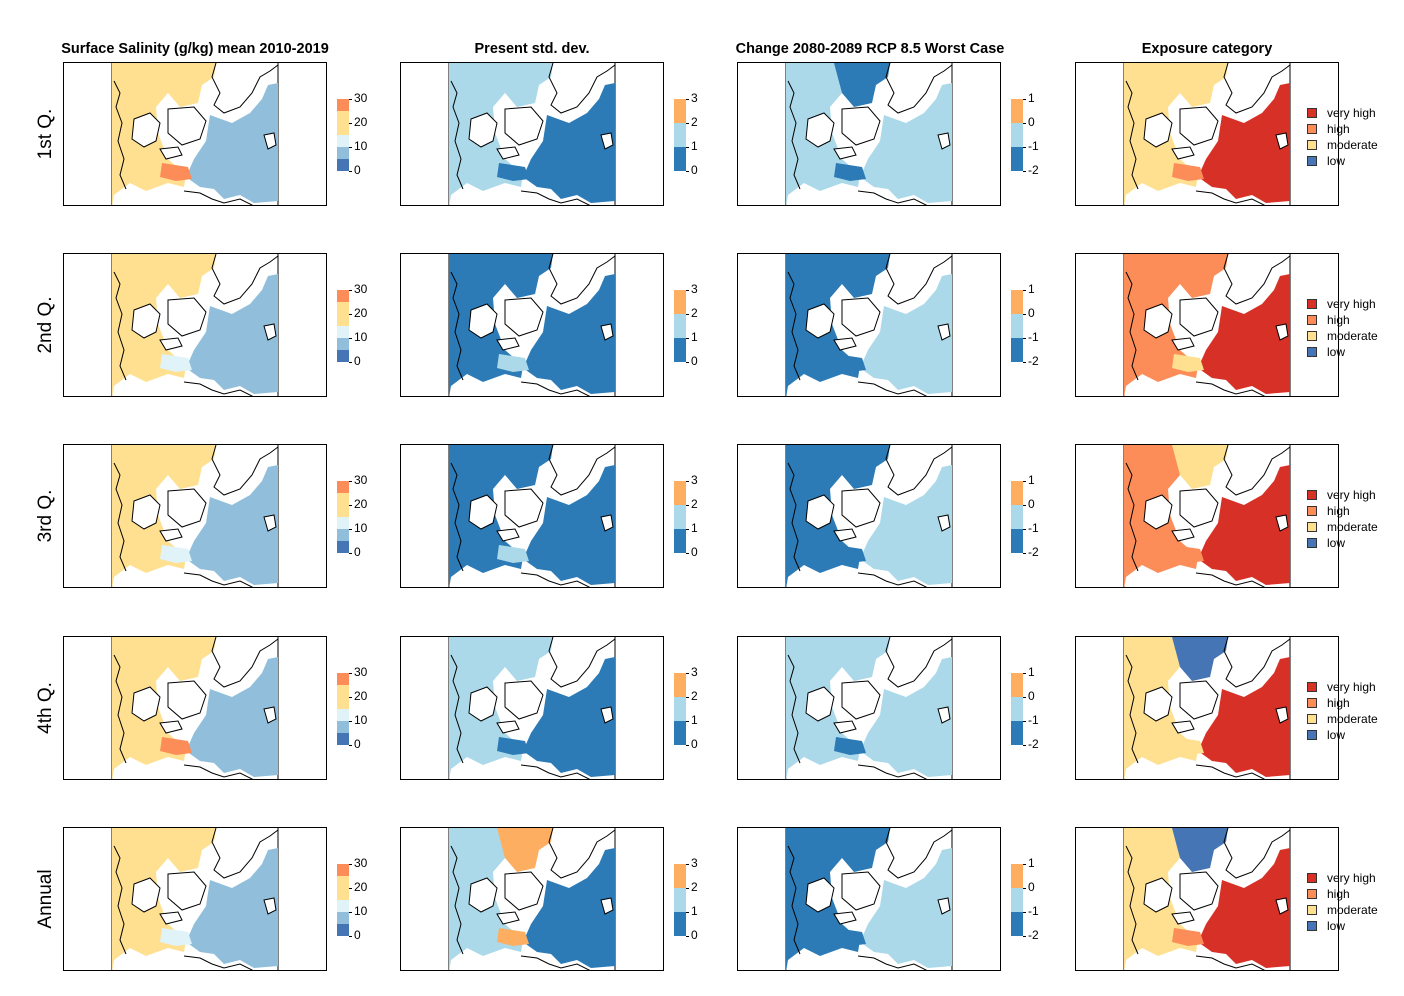 This screenshot has width=1404, height=996. What do you see at coordinates (1031, 863) in the screenshot?
I see `scale-tick-label: 1` at bounding box center [1031, 863].